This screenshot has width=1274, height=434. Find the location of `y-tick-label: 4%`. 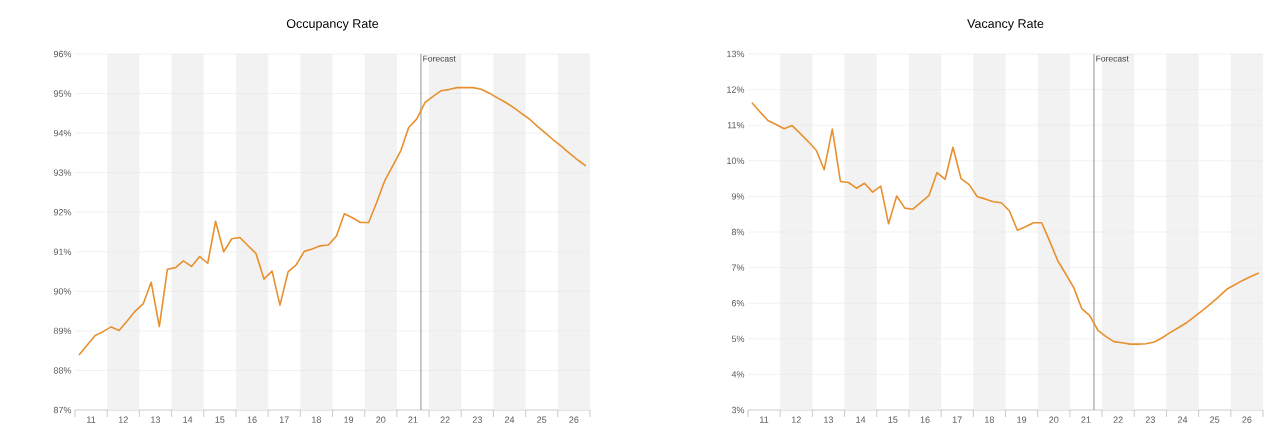

y-tick-label: 4% is located at coordinates (738, 374).